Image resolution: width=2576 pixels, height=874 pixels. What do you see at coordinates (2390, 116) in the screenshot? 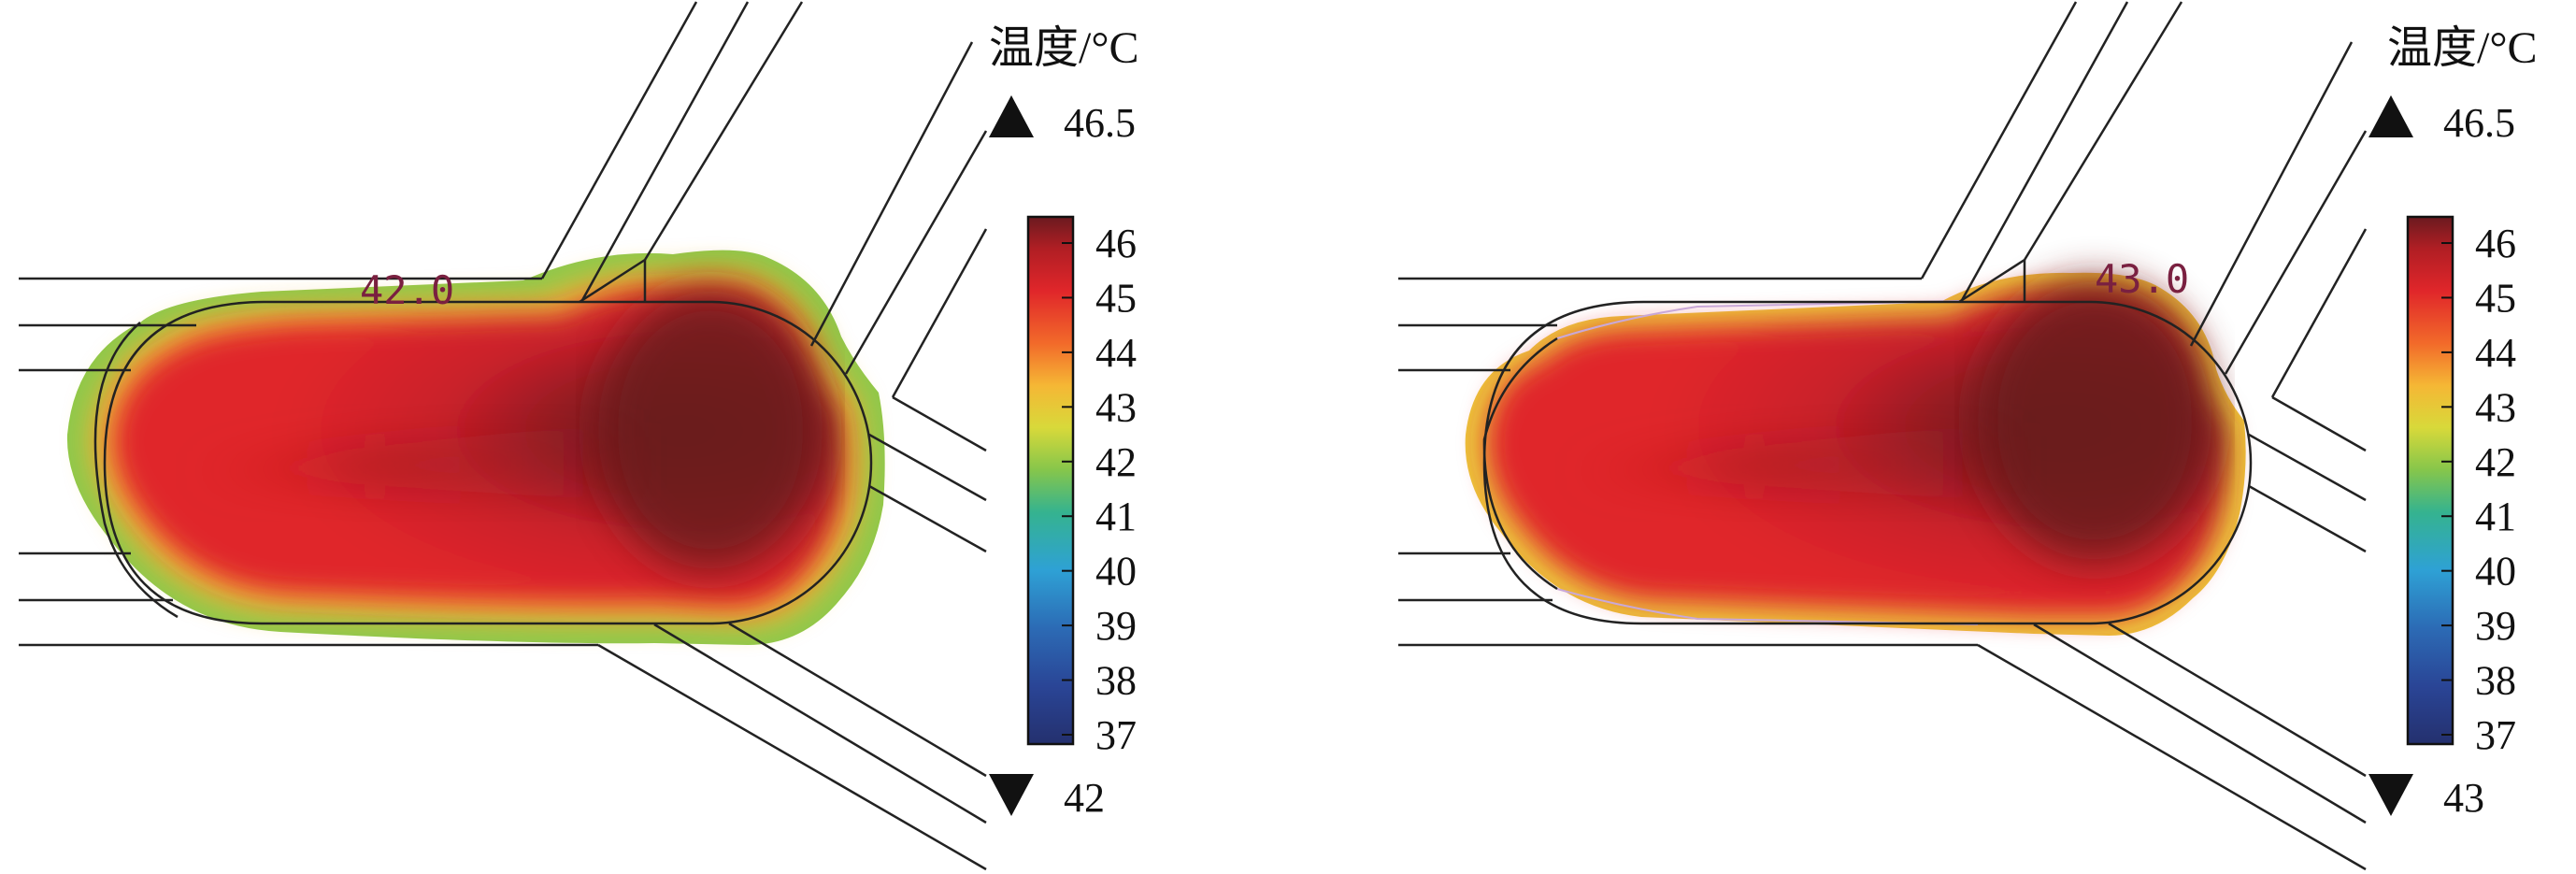
I see `right-max-triangle-icon` at bounding box center [2390, 116].